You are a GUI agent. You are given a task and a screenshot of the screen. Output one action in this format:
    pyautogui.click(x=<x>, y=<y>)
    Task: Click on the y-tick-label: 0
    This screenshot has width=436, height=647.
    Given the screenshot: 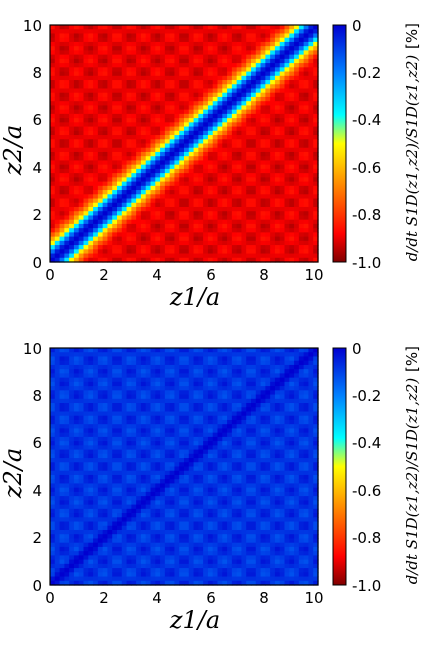 What is the action you would take?
    pyautogui.click(x=37, y=263)
    